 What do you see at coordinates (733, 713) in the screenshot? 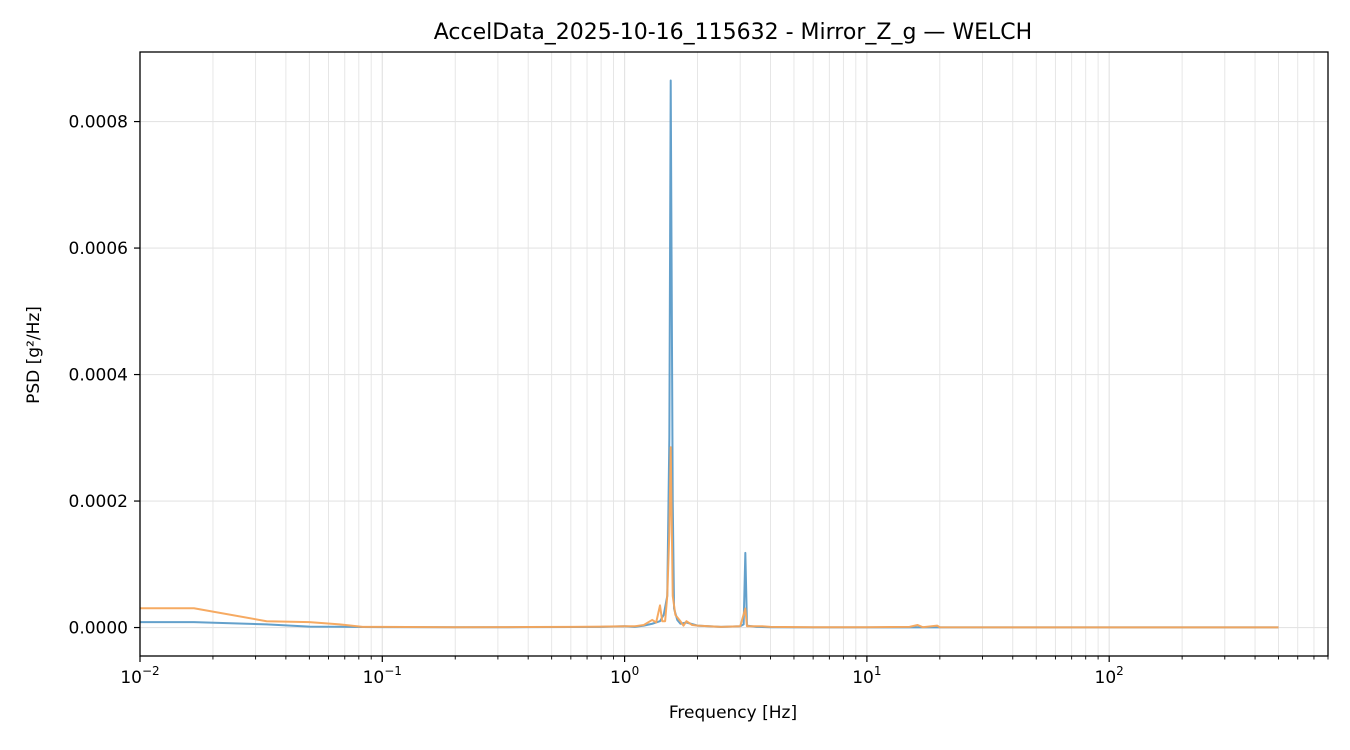
I see `x-axis-label: Frequency [Hz]` at bounding box center [733, 713].